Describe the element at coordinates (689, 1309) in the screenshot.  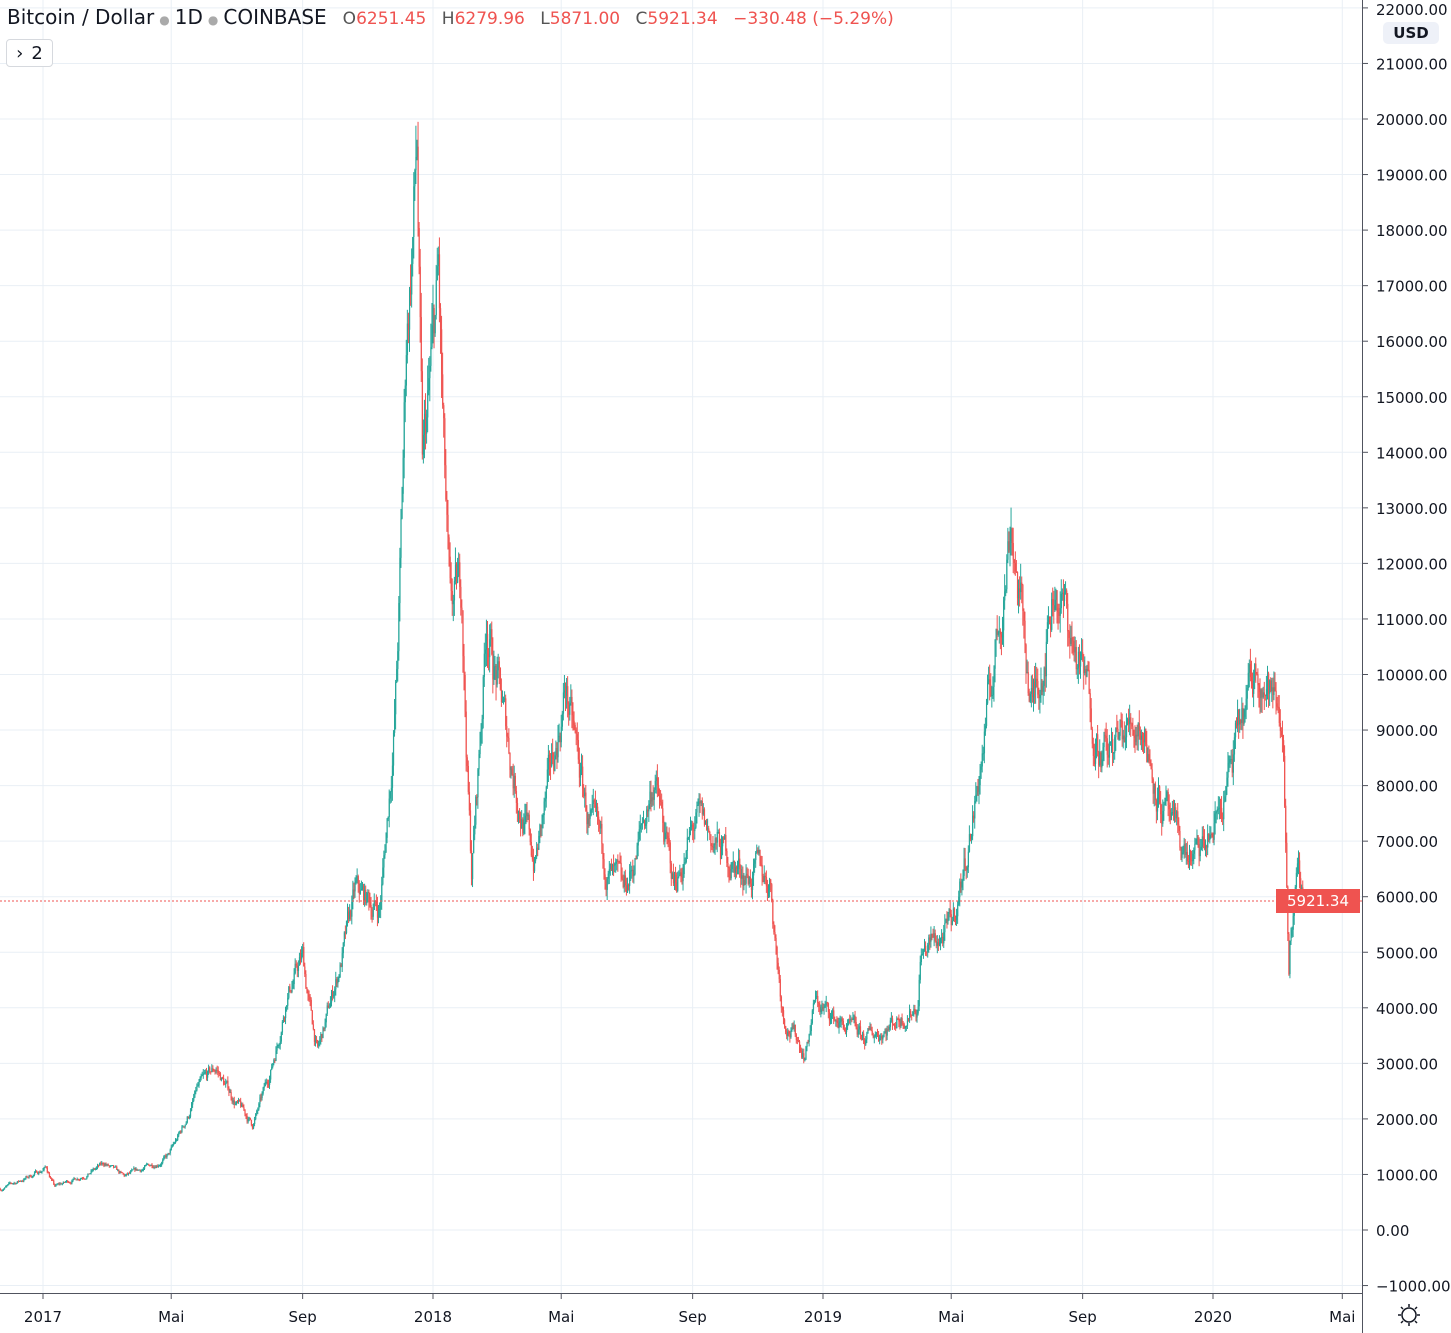
I see `x-axis-ticks: 2017 Mai Sep 2018 Mai Sep 2019 Mai Sep 2020 Mai` at that location.